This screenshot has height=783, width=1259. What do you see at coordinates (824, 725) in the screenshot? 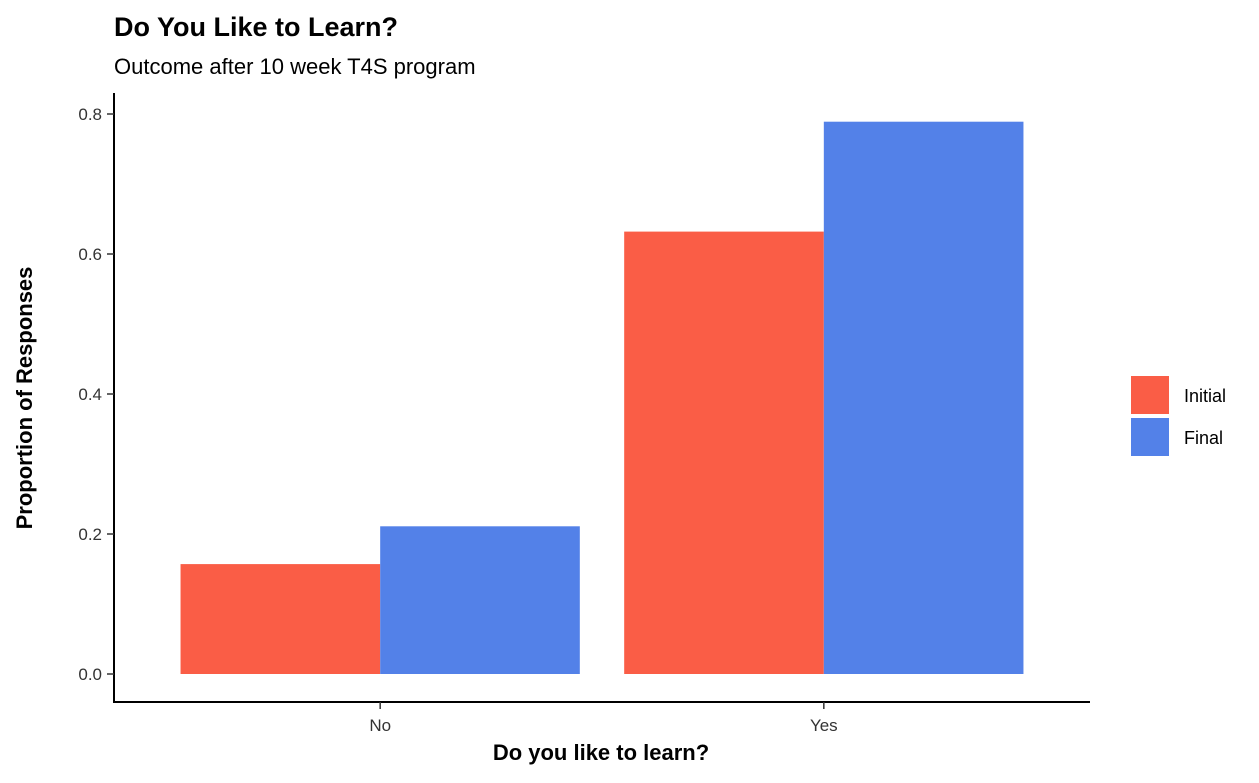
I see `x-tick-label: Yes` at bounding box center [824, 725].